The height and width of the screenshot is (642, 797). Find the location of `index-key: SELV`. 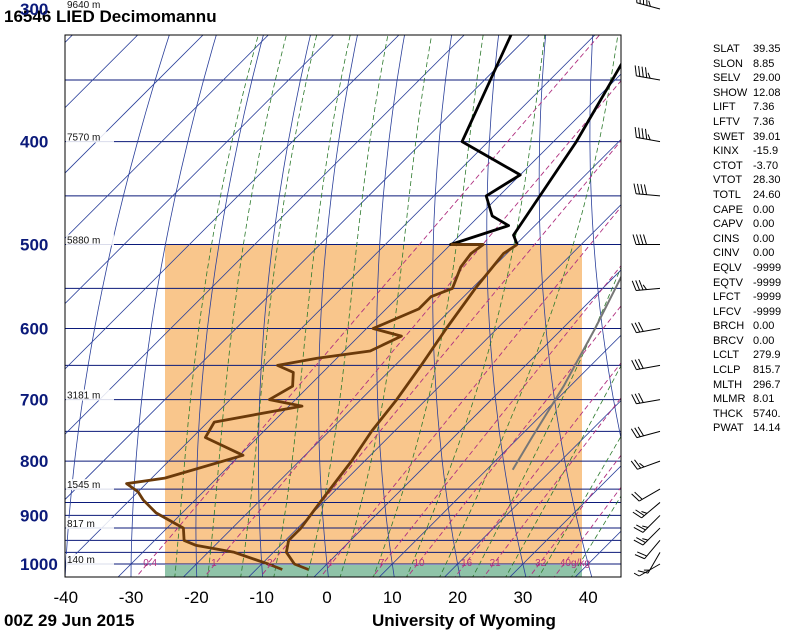

index-key: SELV is located at coordinates (727, 78).